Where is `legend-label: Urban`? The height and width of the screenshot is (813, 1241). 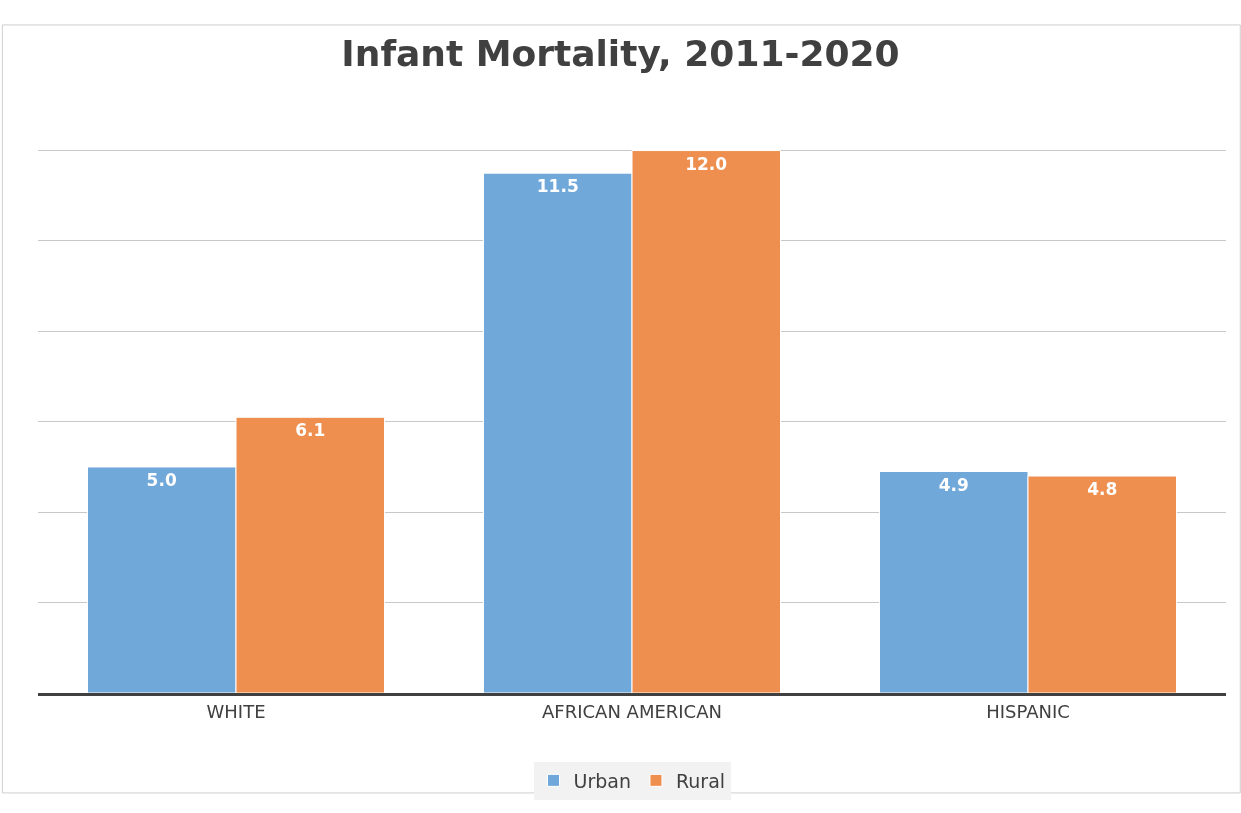 legend-label: Urban is located at coordinates (602, 780).